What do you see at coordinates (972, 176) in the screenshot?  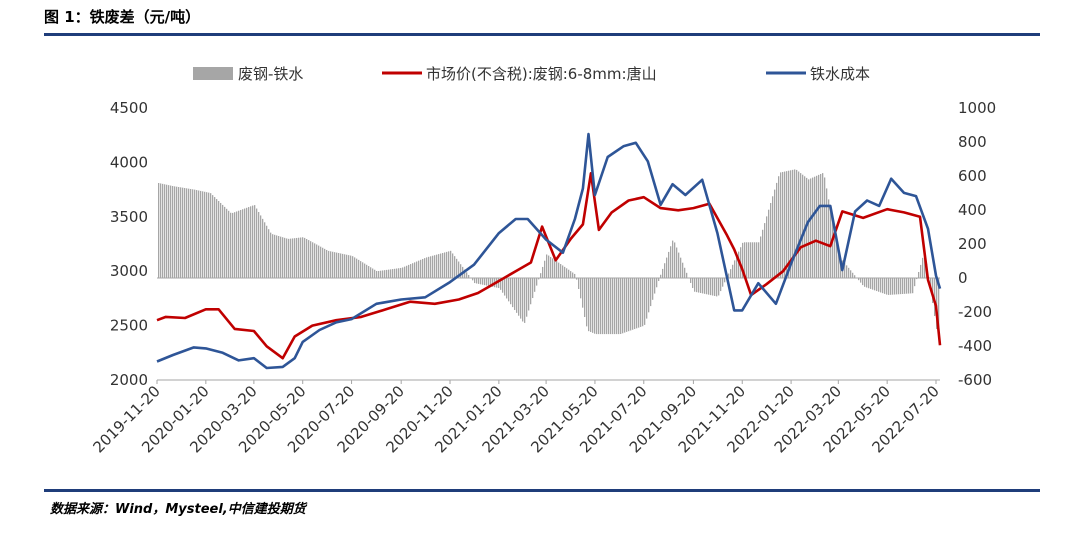 I see `right-tick-label: 600` at bounding box center [972, 176].